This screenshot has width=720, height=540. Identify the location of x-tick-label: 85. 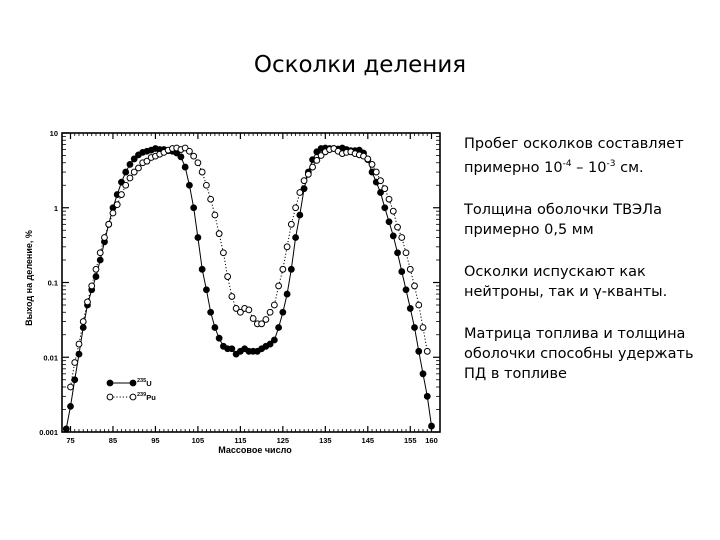
(113, 440).